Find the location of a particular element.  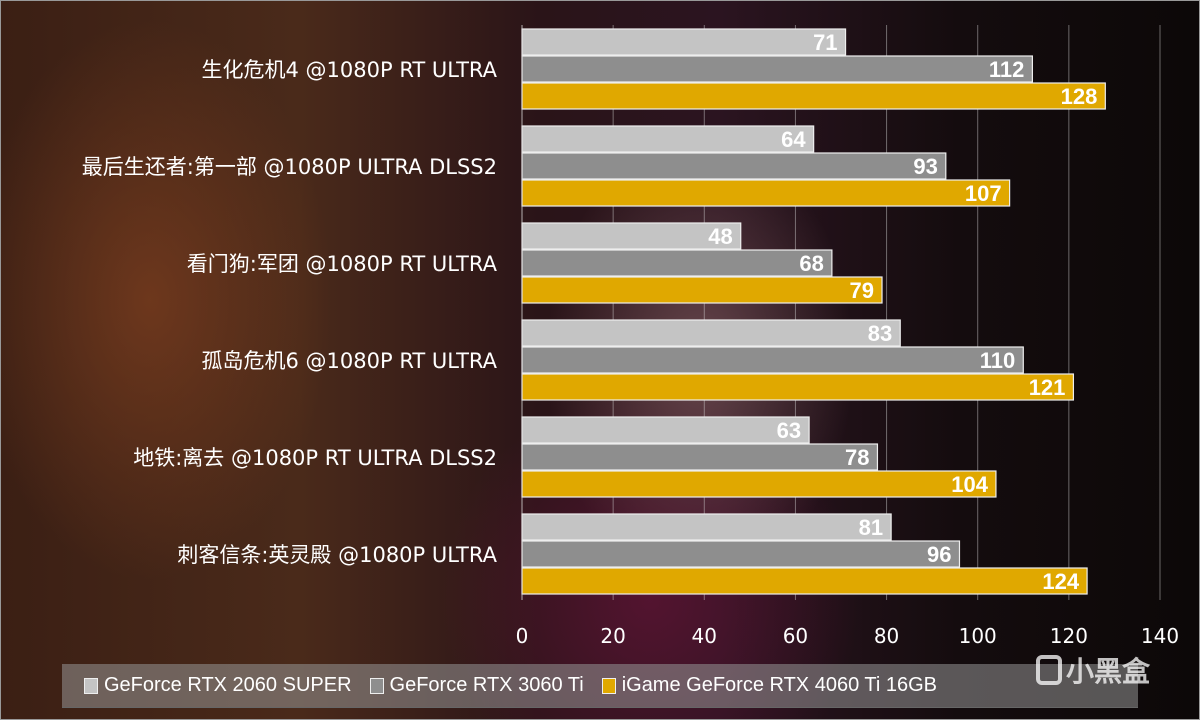

data-label: 110 is located at coordinates (998, 360).